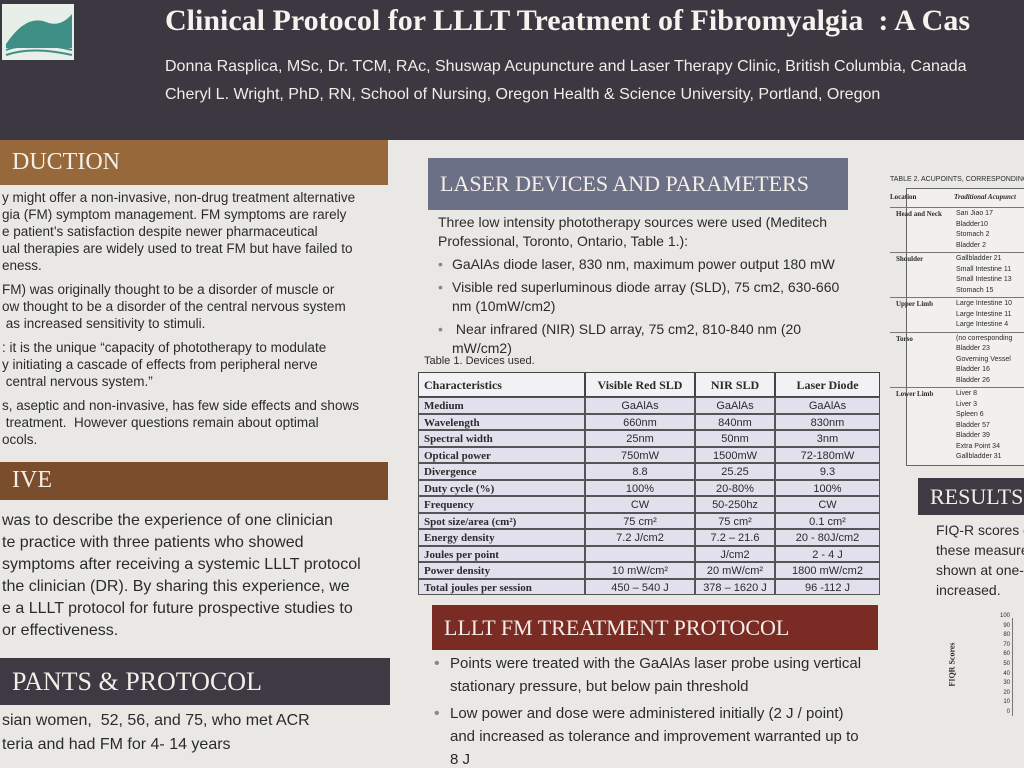 The image size is (1024, 768). I want to click on section-heading: PANTS & PROTOCOL, so click(137, 681).